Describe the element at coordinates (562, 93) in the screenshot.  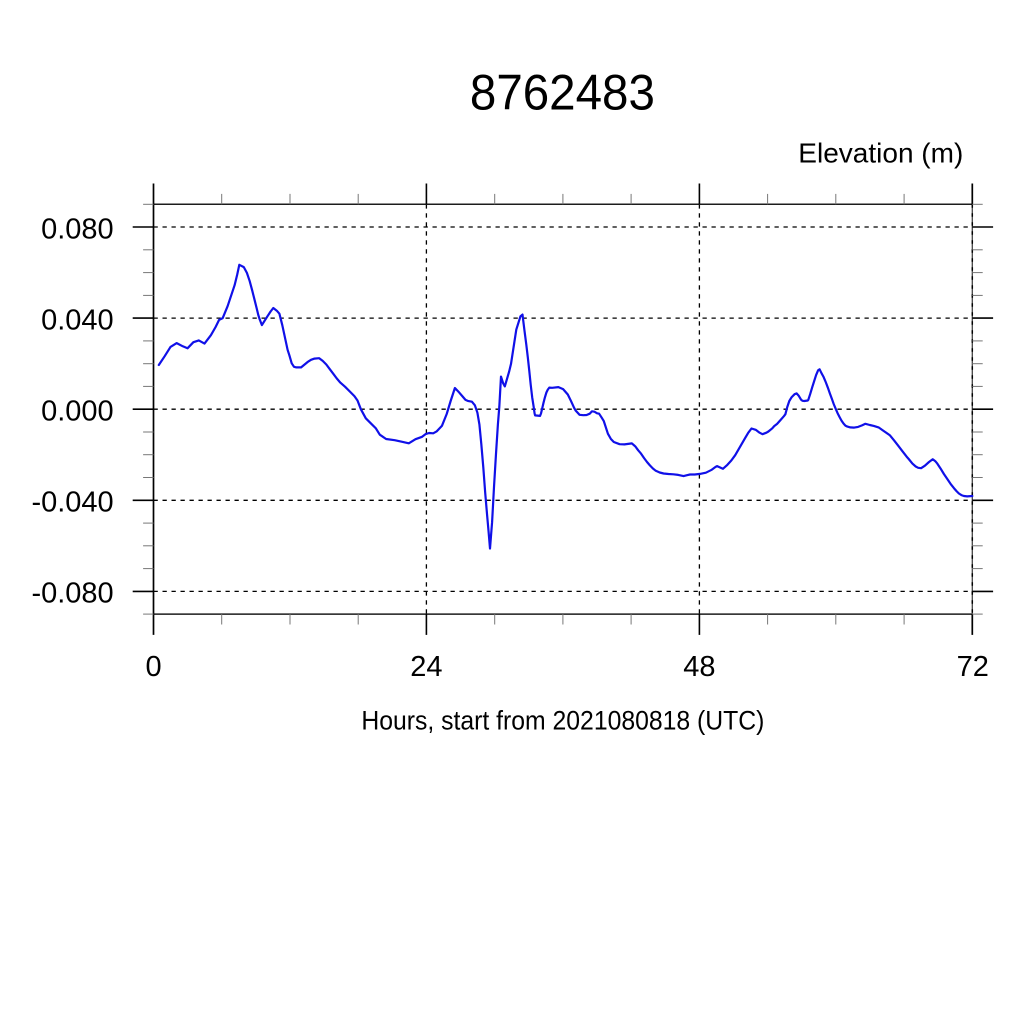
I see `svg-text: 8762483` at that location.